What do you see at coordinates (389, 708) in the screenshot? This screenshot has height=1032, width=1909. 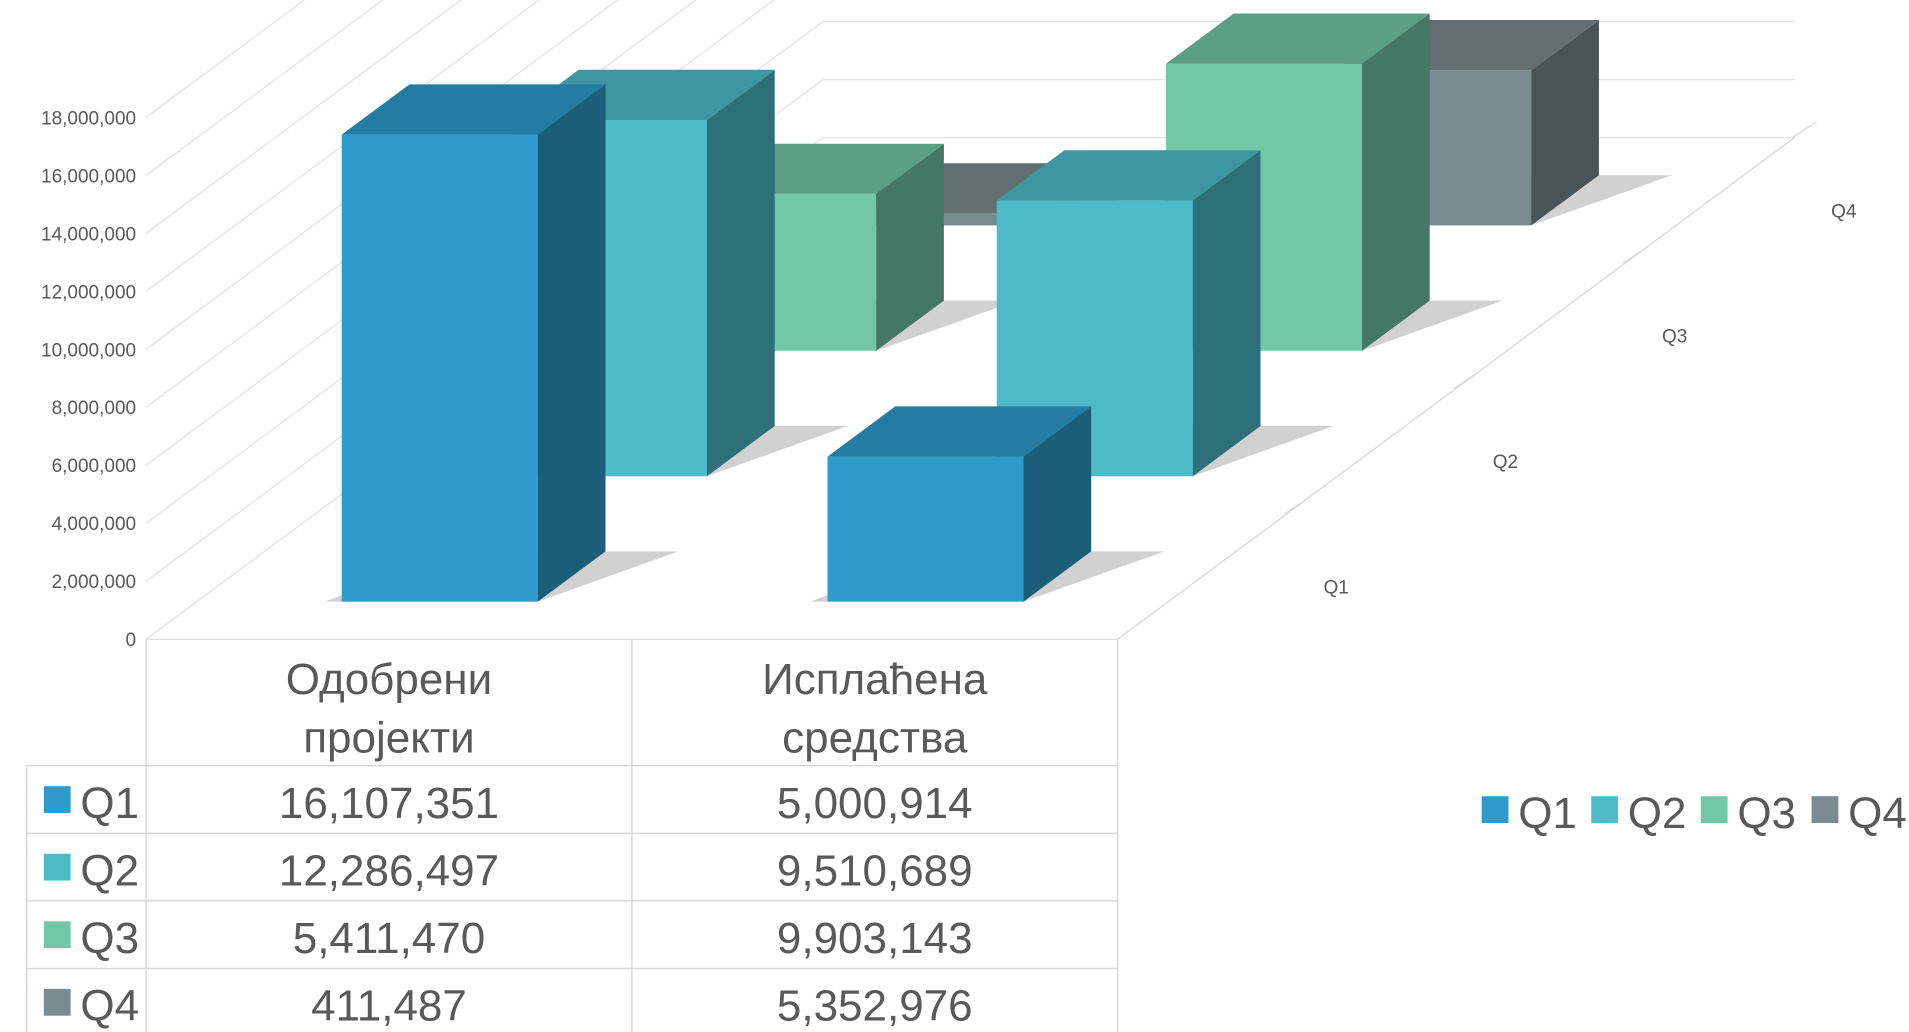 I see `table-header: Одобрени пројекти` at bounding box center [389, 708].